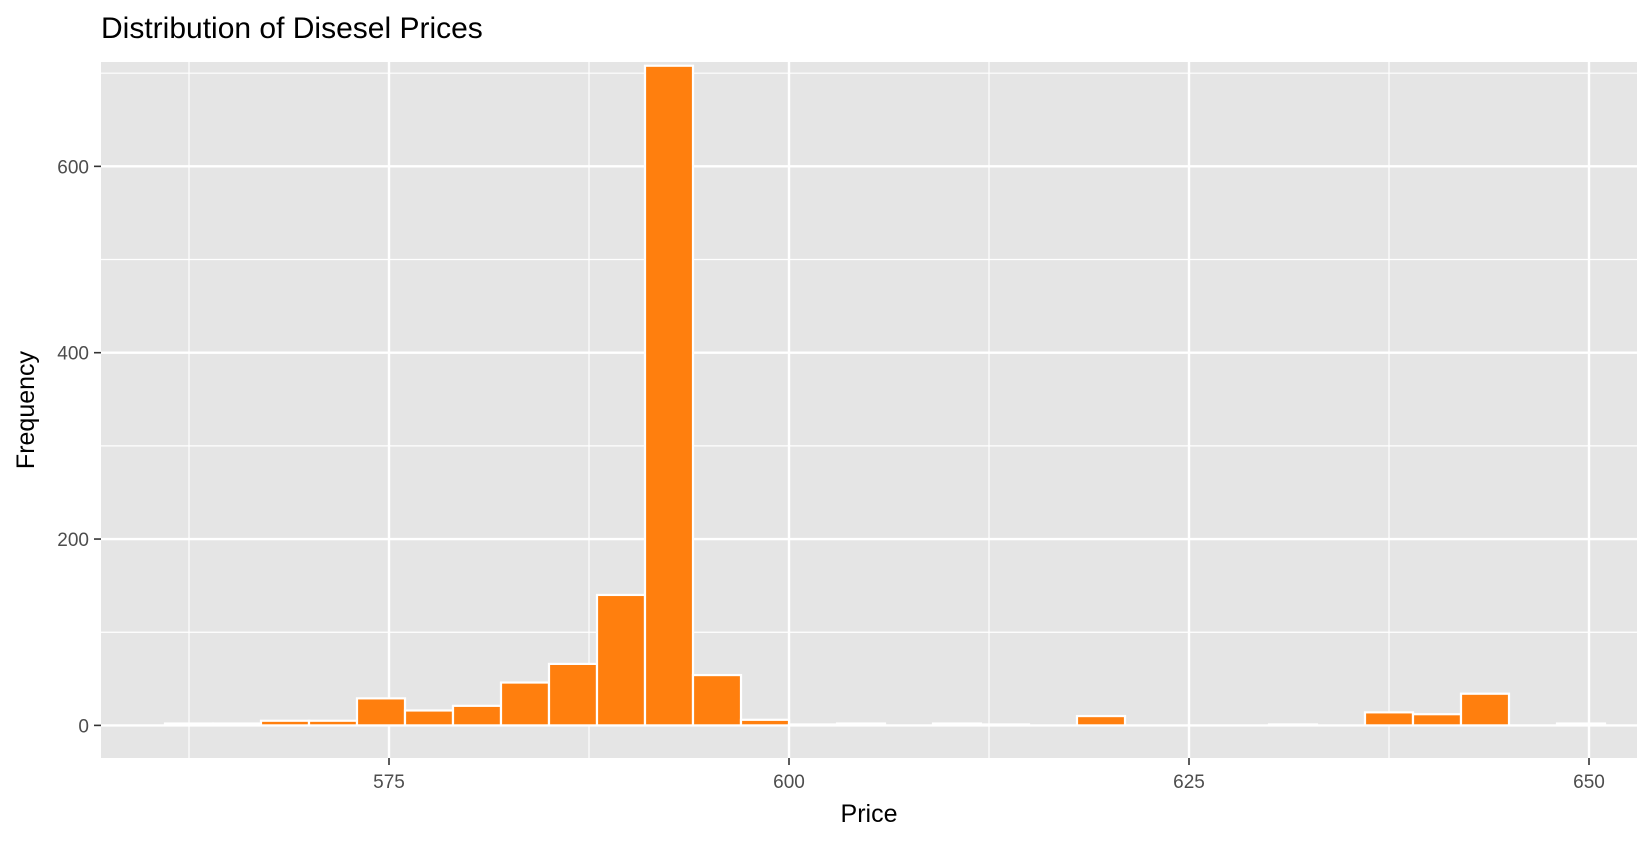  I want to click on y-tick-label: 400, so click(73, 354).